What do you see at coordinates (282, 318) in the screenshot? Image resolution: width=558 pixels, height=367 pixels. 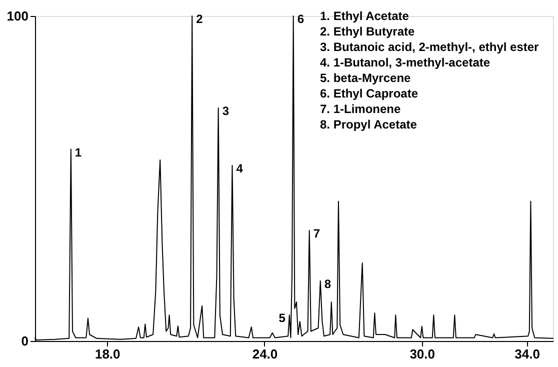 I see `annotation: 5` at bounding box center [282, 318].